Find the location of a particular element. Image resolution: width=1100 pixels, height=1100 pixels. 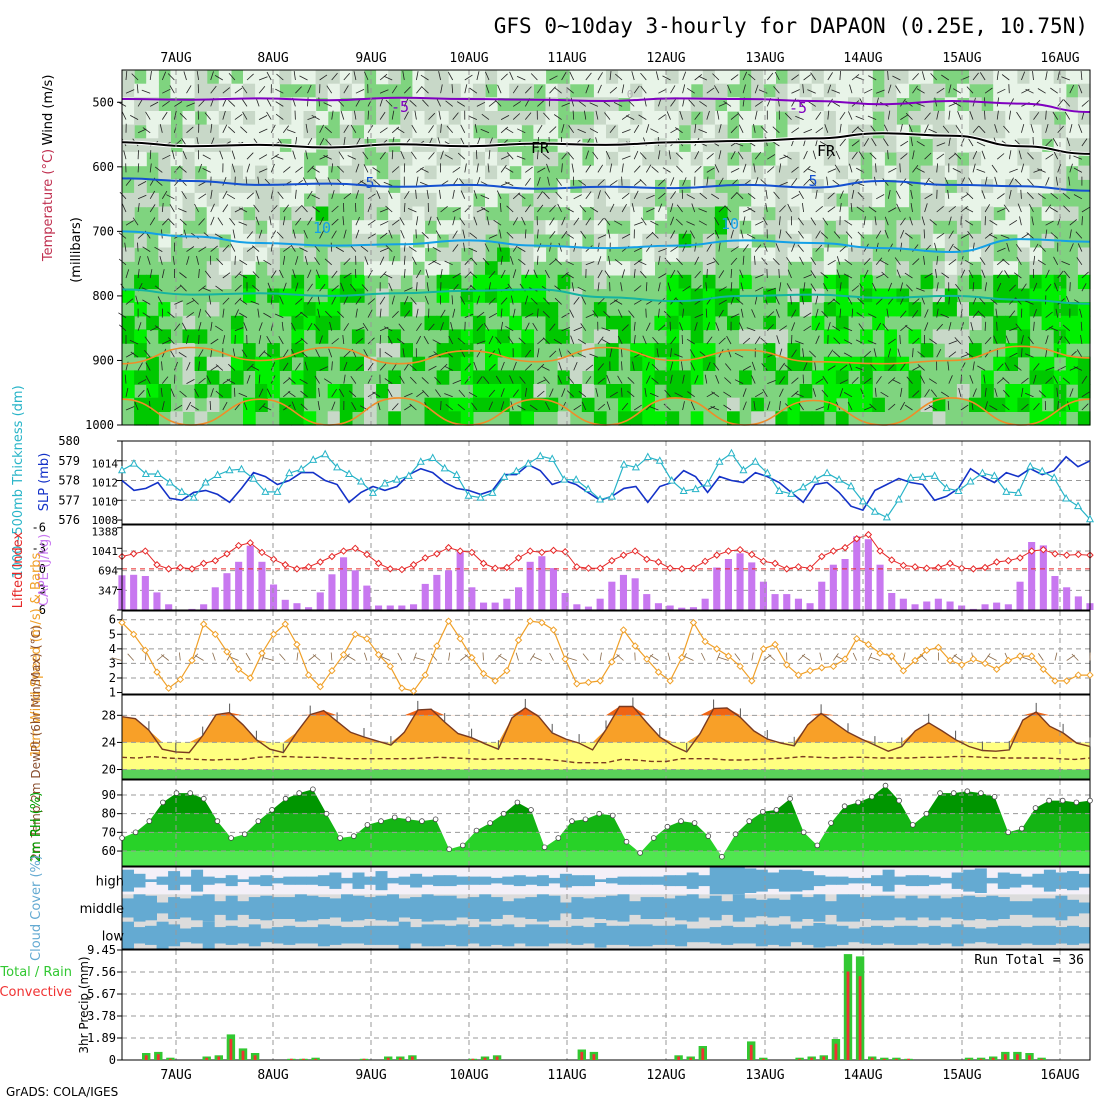

li-point is located at coordinates (822, 556).